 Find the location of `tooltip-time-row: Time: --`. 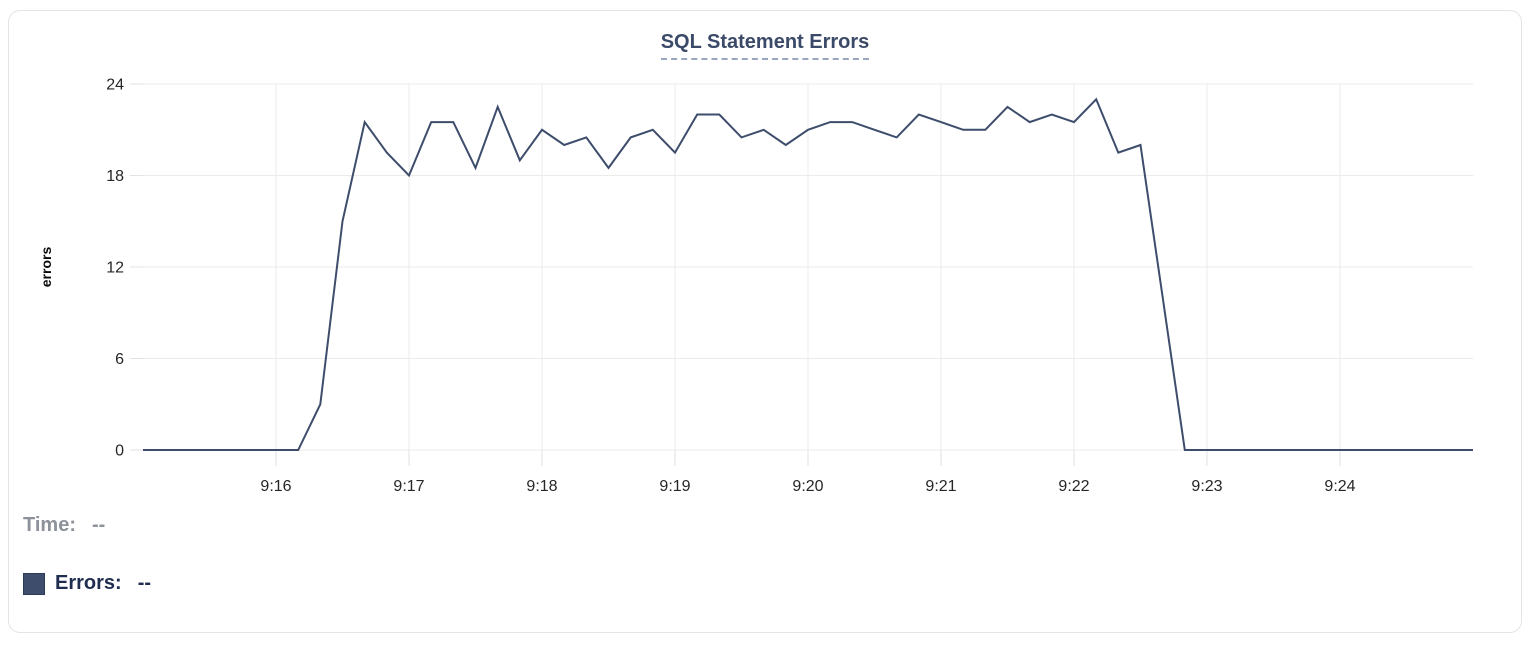

tooltip-time-row: Time: -- is located at coordinates (64, 525).